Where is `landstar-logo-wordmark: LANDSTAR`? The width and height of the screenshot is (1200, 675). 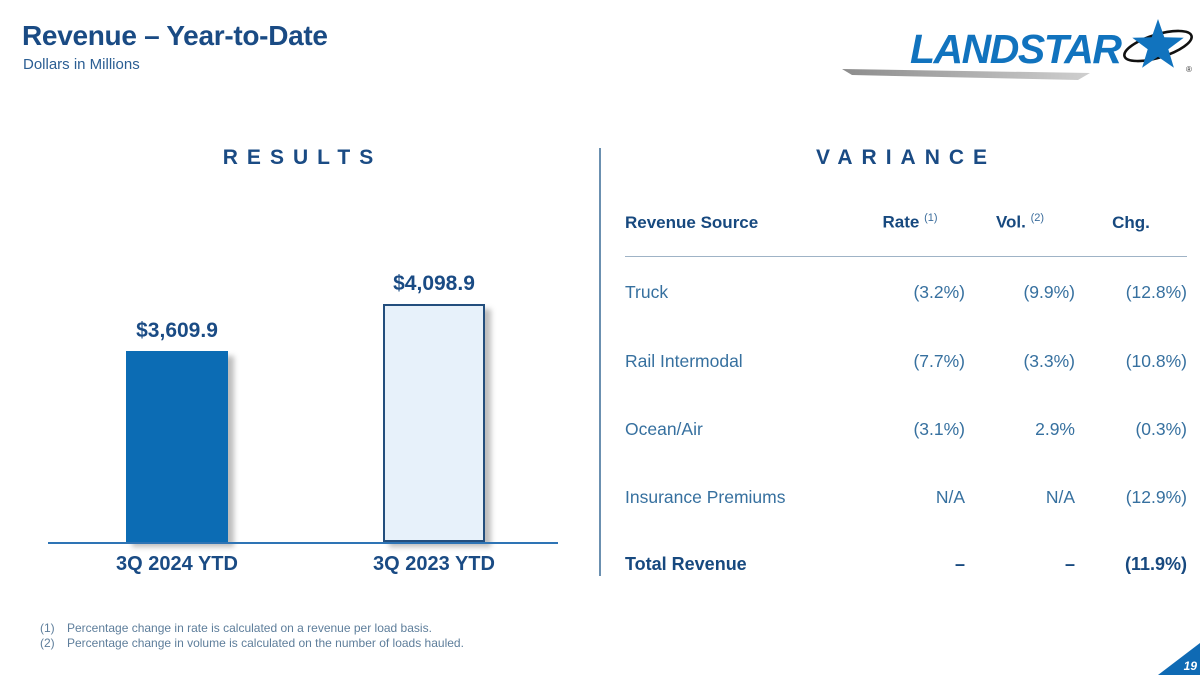
landstar-logo-wordmark: LANDSTAR is located at coordinates (1016, 49).